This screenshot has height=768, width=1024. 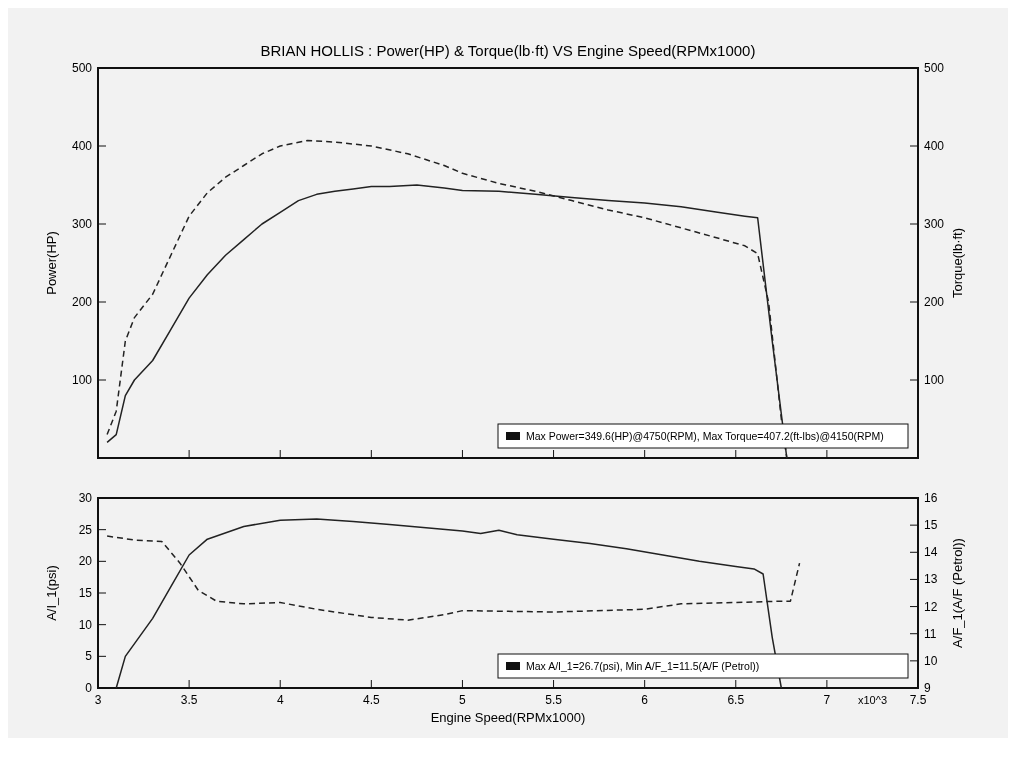 I want to click on y-tick-label: 100, so click(x=82, y=380).